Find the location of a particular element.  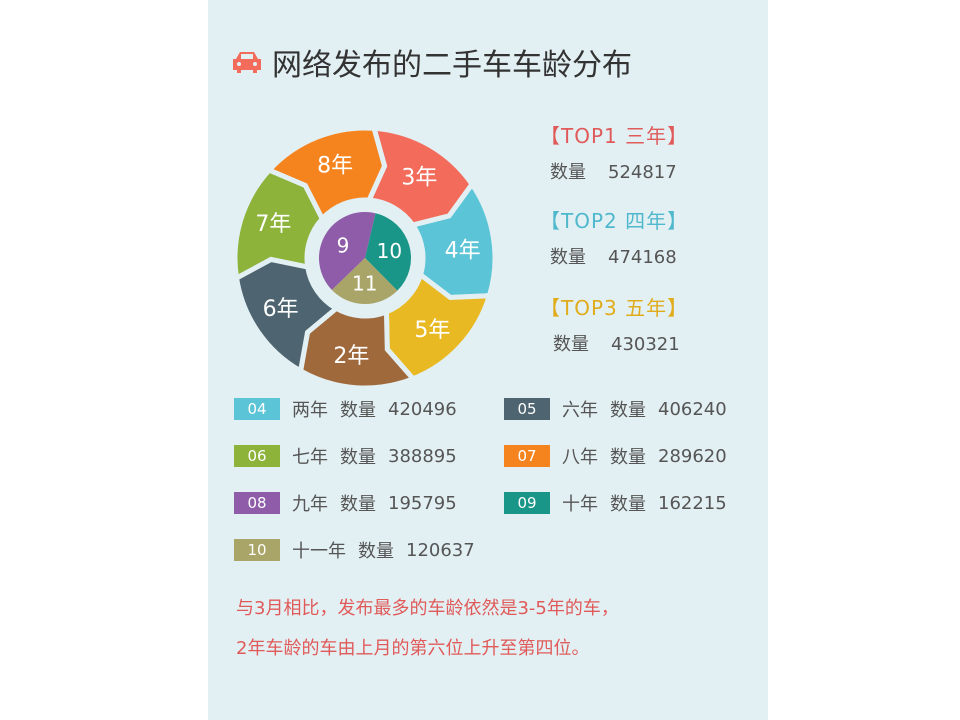

top3-qty: 数量 430321 is located at coordinates (616, 343).